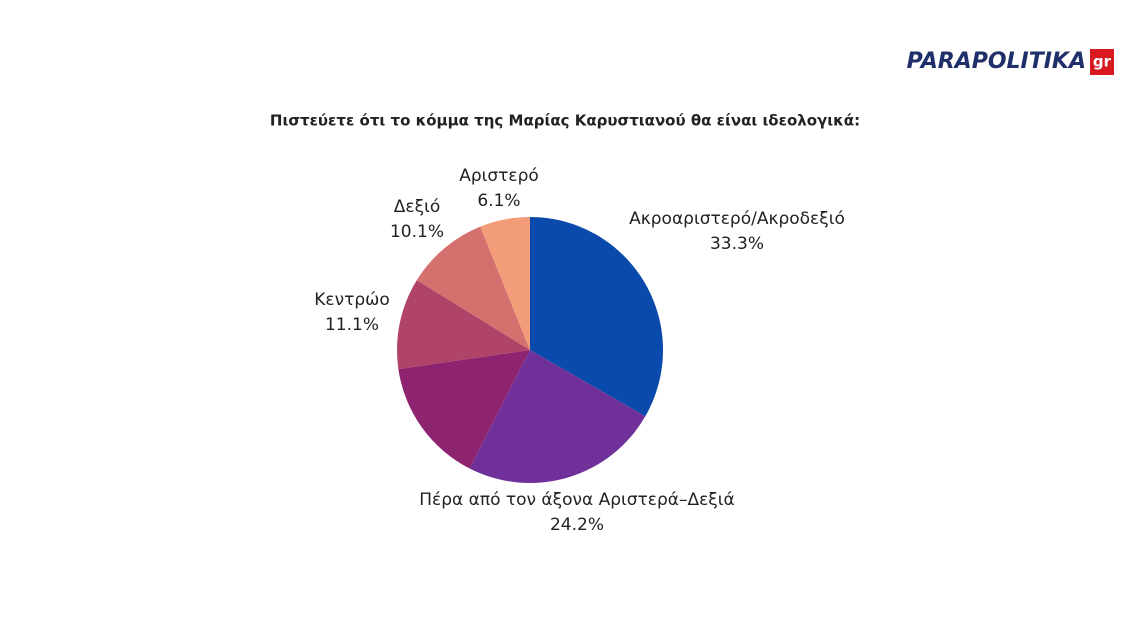  I want to click on slice-label: Πέρα από τον άξονα Αριστερά–Δεξιά, so click(576, 500).